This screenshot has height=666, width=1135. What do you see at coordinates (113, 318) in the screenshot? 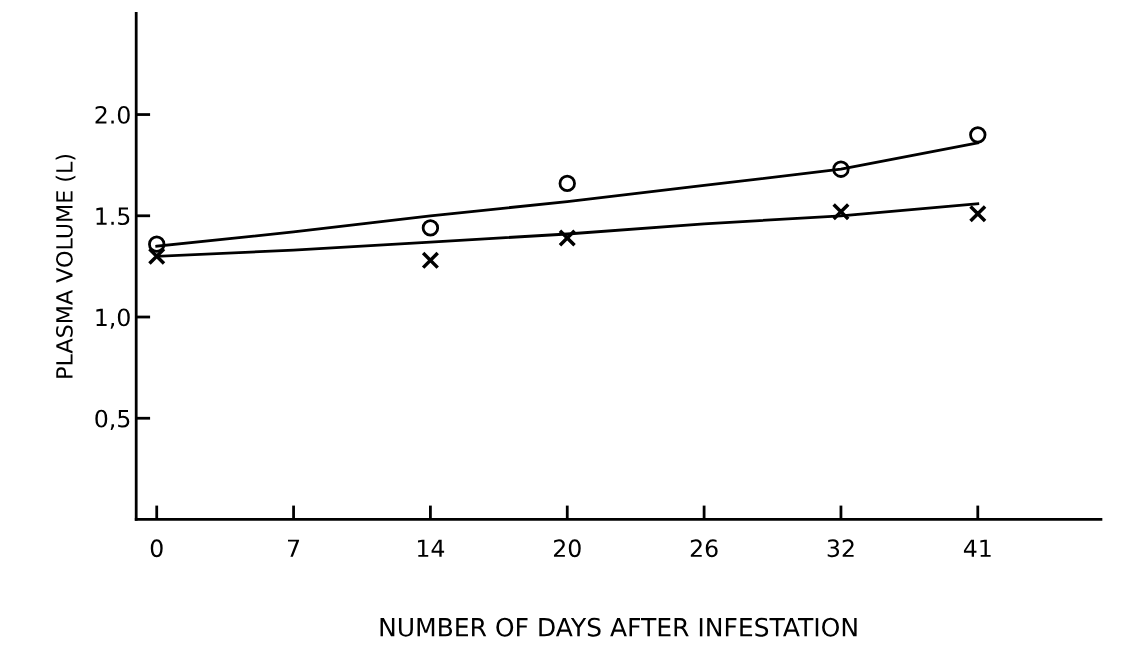
I see `y-tick-label: 1,0` at bounding box center [113, 318].